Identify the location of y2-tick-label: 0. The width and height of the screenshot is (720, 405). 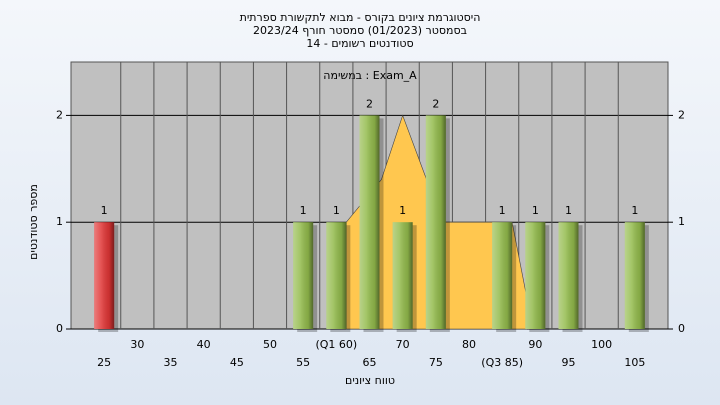
(681, 328).